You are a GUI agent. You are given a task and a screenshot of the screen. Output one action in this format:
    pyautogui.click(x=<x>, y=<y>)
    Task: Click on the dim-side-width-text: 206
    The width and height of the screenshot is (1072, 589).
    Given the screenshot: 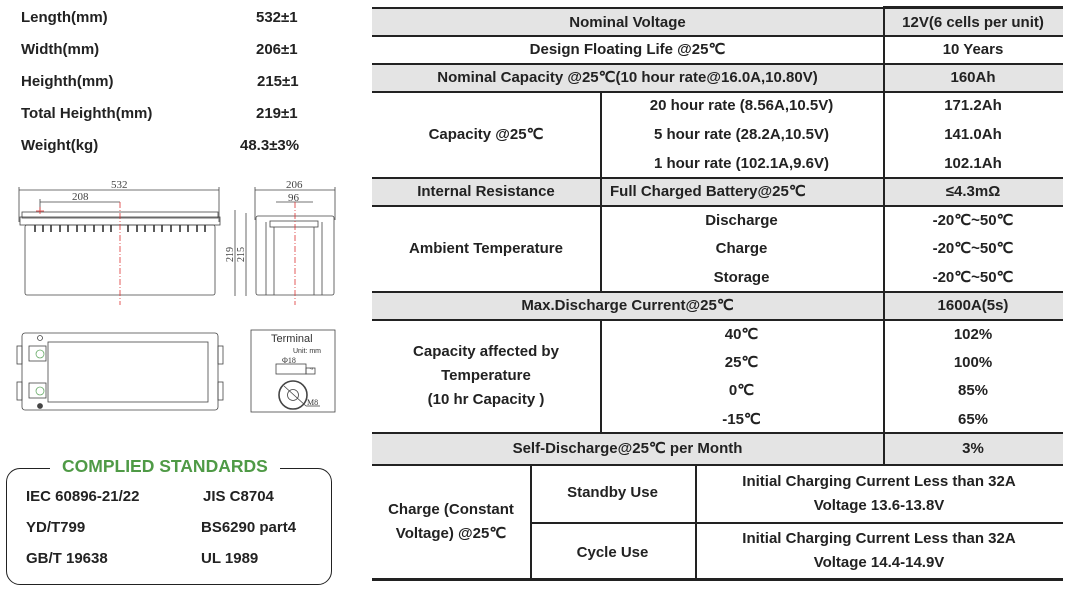 What is the action you would take?
    pyautogui.click(x=294, y=185)
    